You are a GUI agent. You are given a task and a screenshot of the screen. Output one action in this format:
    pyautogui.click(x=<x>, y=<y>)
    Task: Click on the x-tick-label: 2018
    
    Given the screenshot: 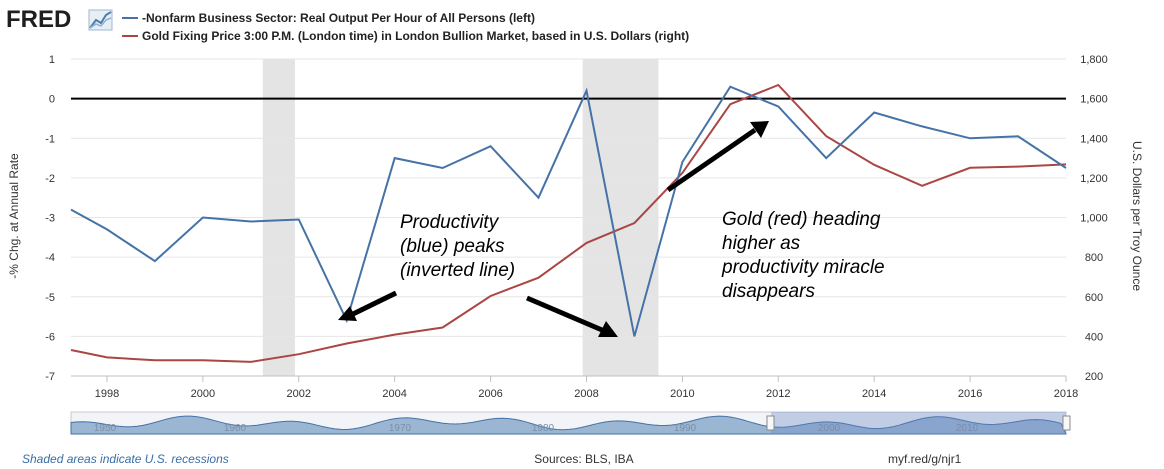 What is the action you would take?
    pyautogui.click(x=1066, y=394)
    